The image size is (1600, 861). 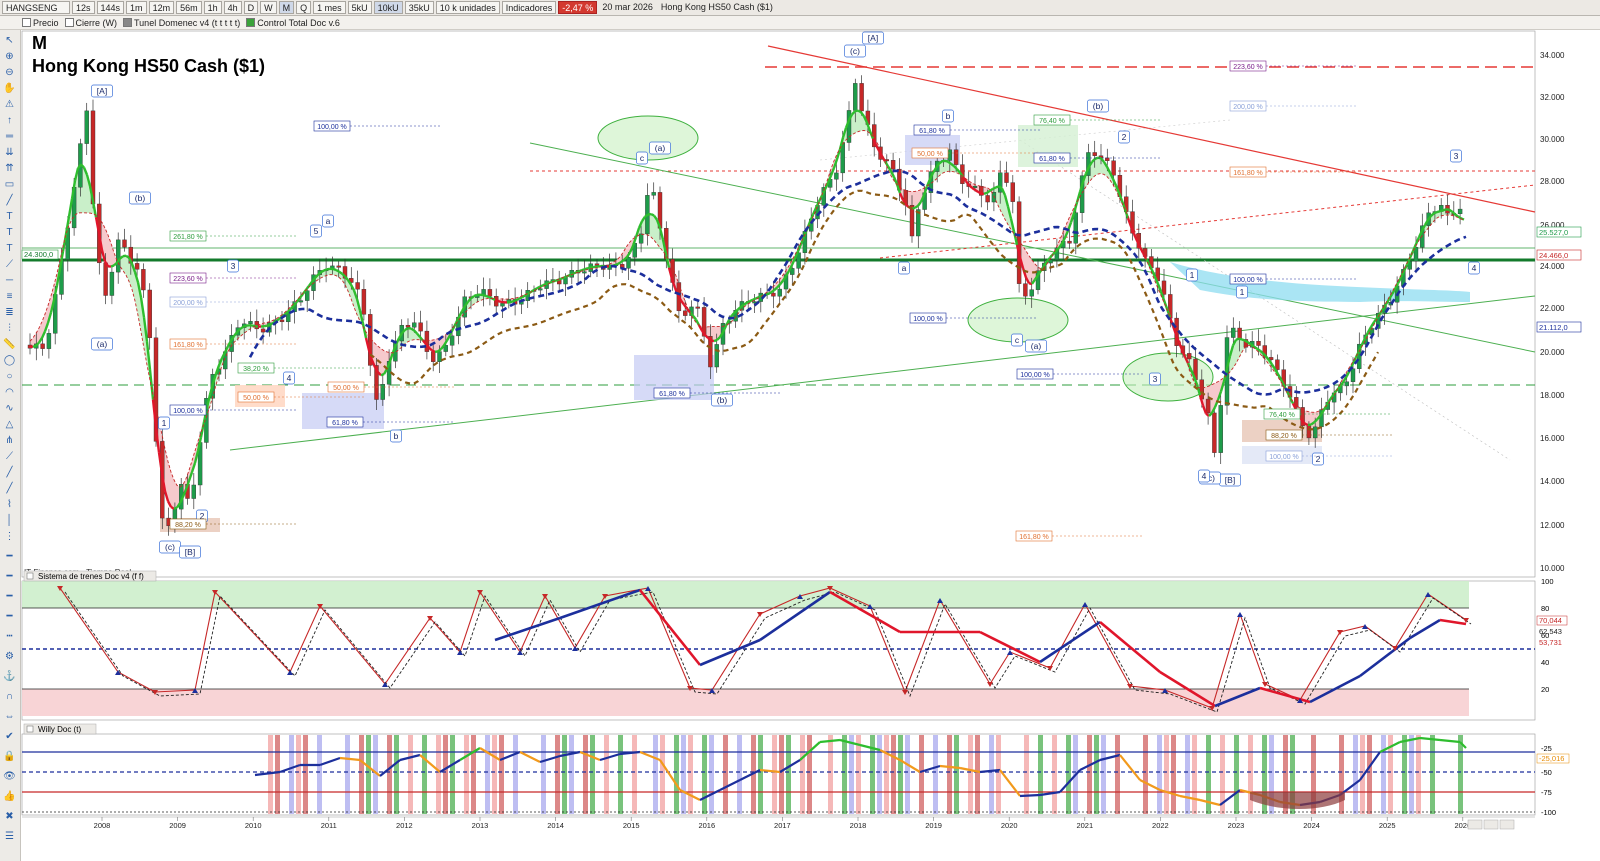 What do you see at coordinates (9, 216) in the screenshot?
I see `text-icon: T` at bounding box center [9, 216].